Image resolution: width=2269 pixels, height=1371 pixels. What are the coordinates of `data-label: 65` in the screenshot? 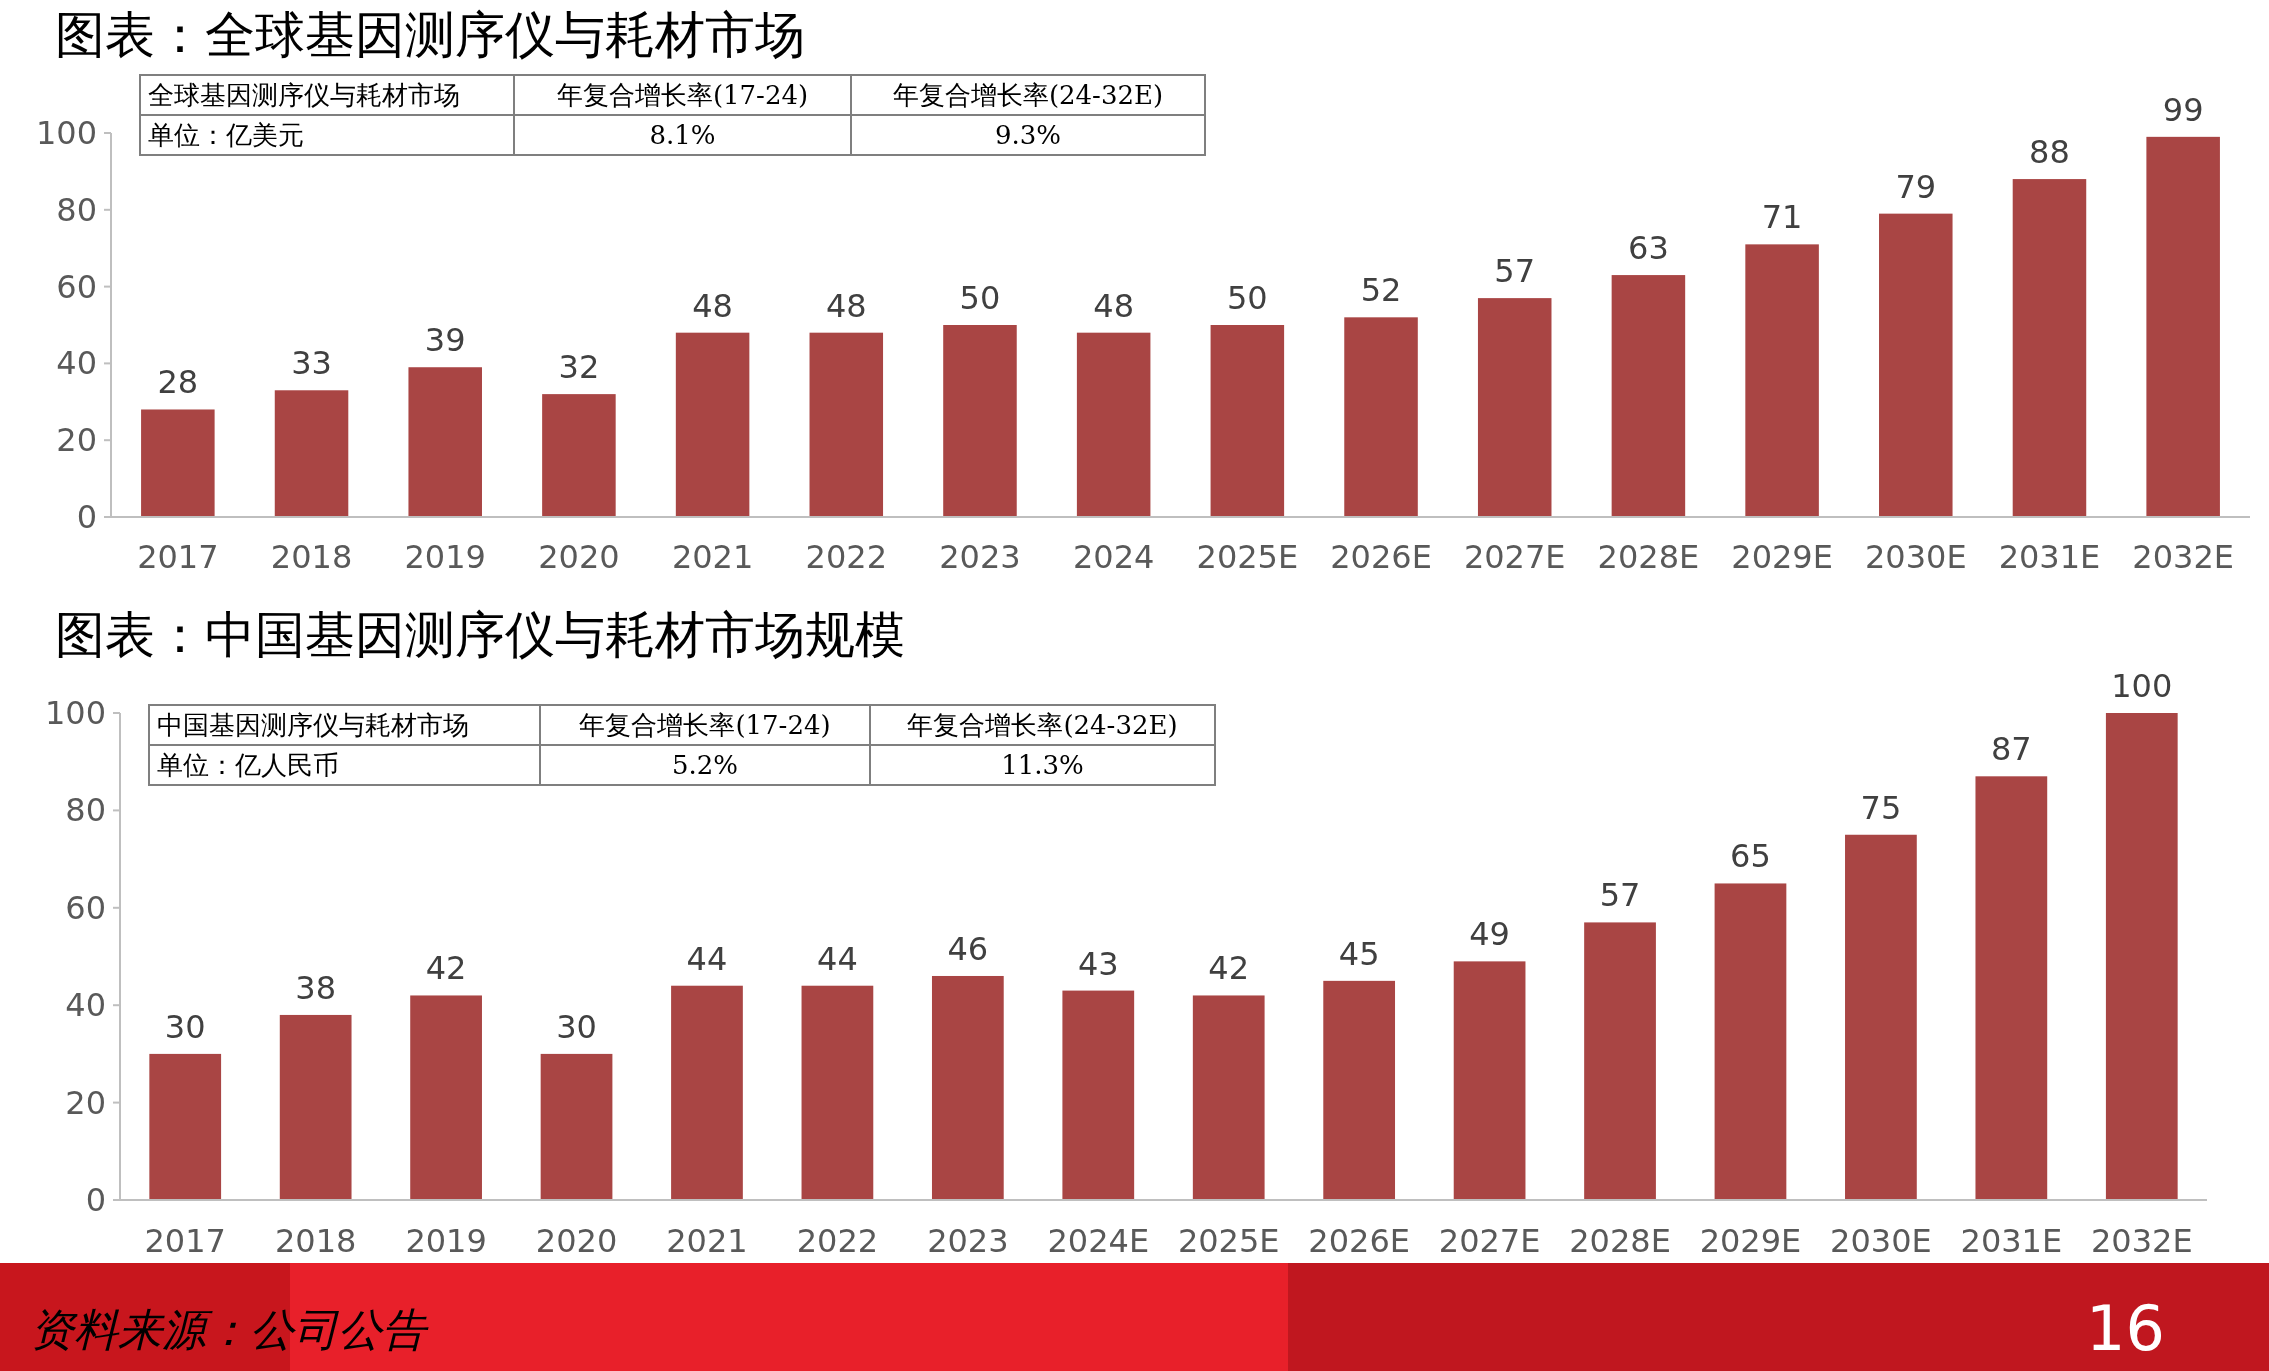 It's located at (1750, 856).